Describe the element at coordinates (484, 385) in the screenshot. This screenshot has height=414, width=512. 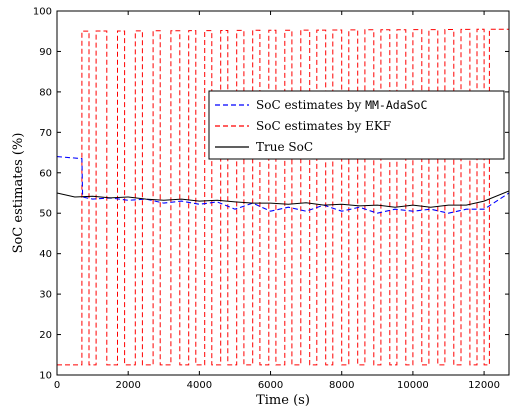
I see `x-tick-label: 12000` at that location.